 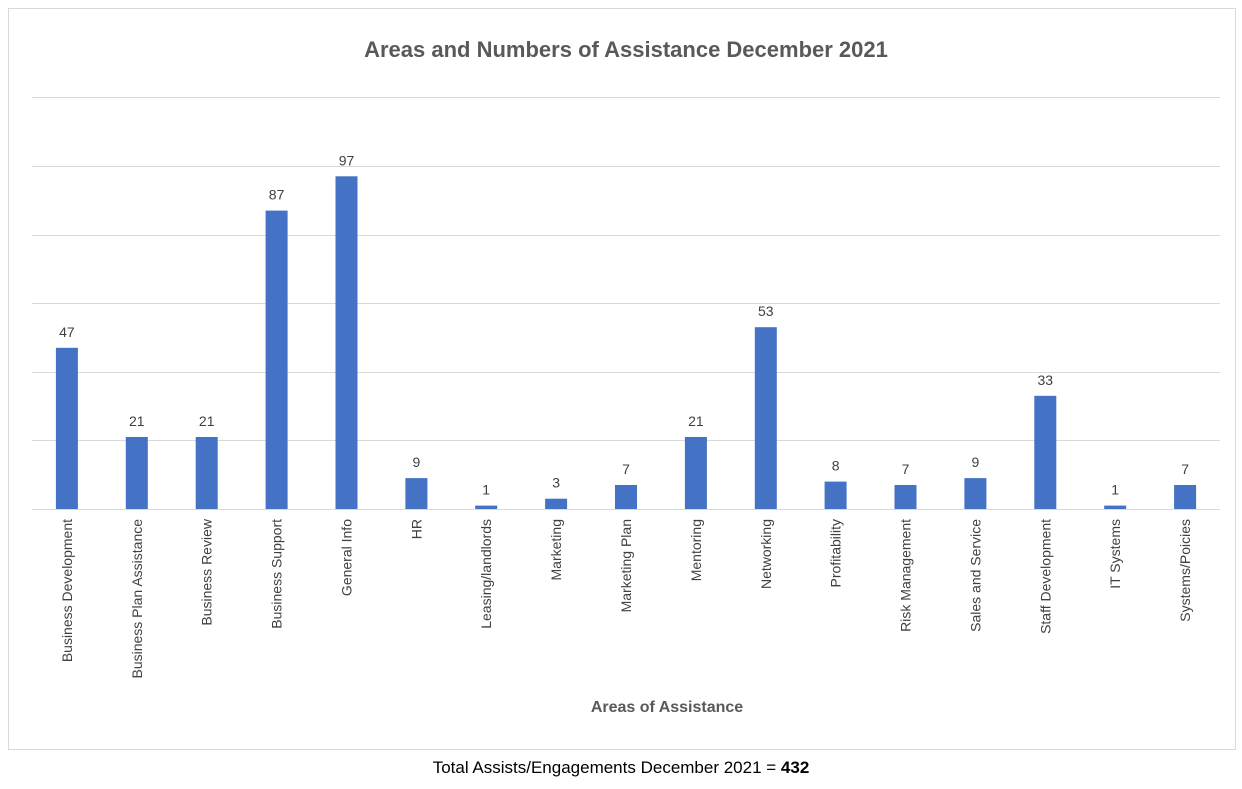 I want to click on data-label: 33, so click(x=1046, y=380).